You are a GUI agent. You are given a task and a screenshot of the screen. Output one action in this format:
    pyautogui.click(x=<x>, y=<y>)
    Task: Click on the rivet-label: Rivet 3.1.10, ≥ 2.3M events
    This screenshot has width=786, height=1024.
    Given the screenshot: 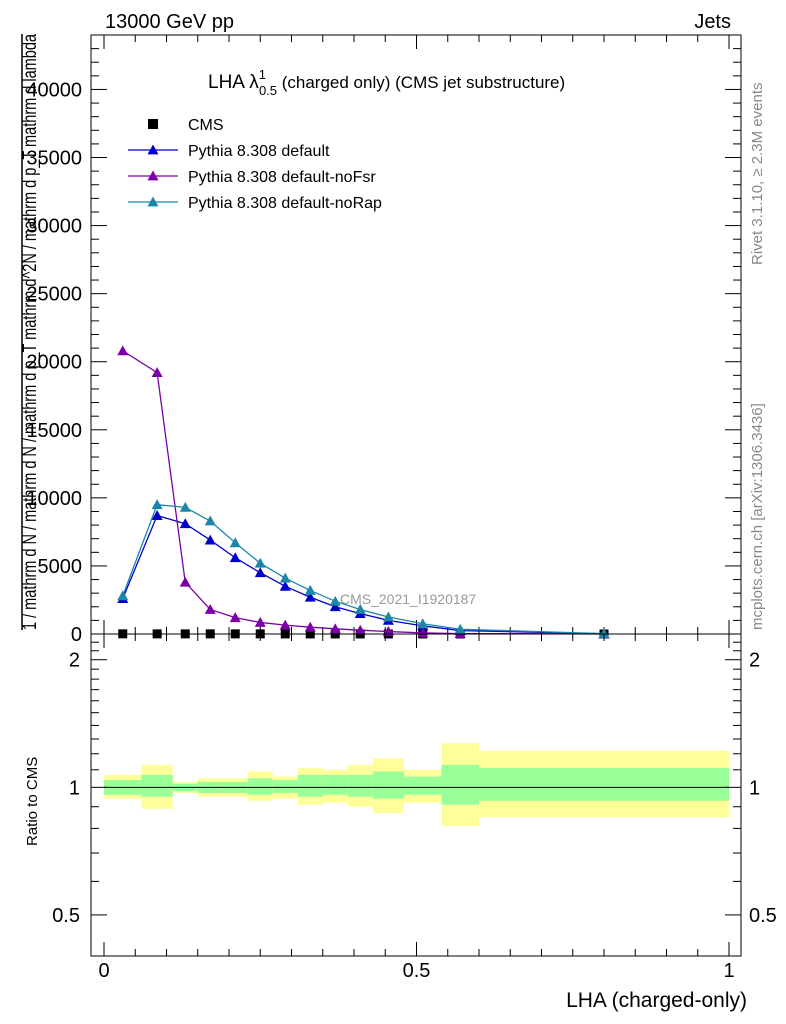 What is the action you would take?
    pyautogui.click(x=757, y=174)
    